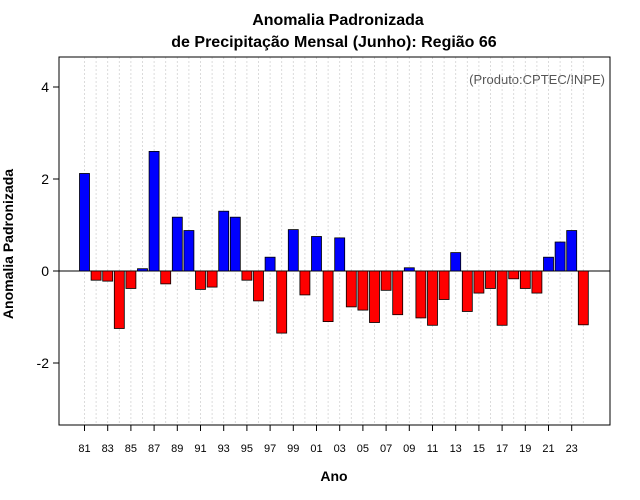  Describe the element at coordinates (525, 279) in the screenshot. I see `bar-2019` at that location.